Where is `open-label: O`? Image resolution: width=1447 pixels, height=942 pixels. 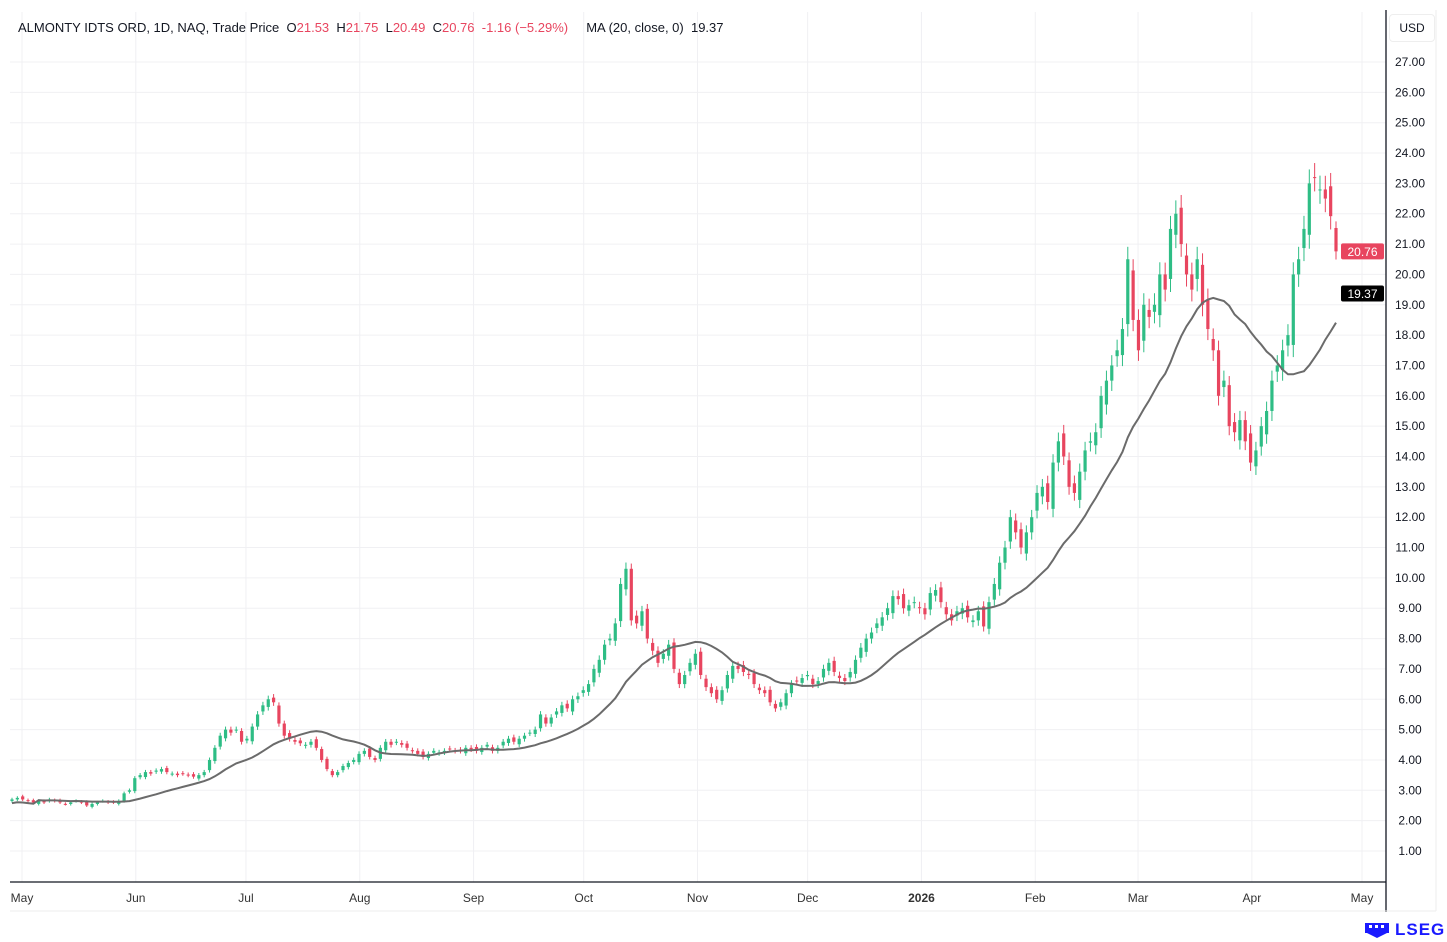
open-label: O is located at coordinates (291, 27).